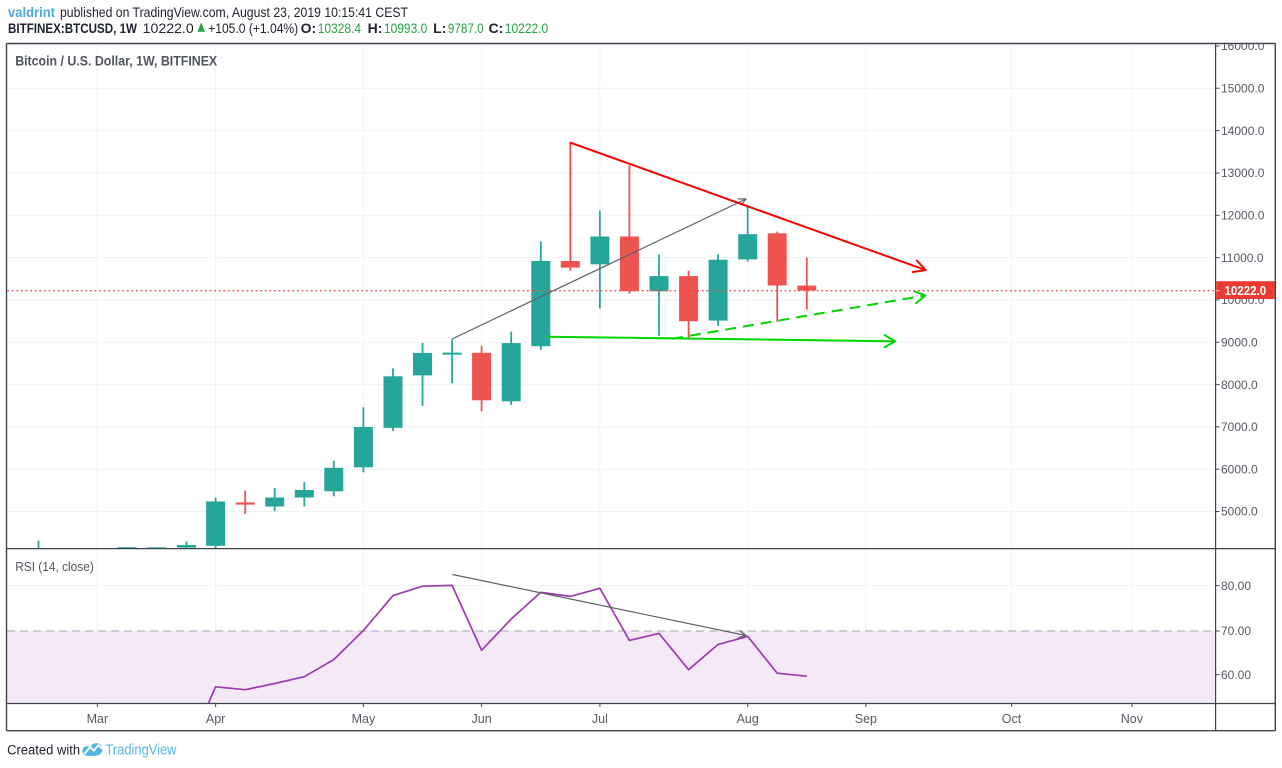 The image size is (1282, 768). I want to click on svg-text: 12000.0, so click(1243, 216).